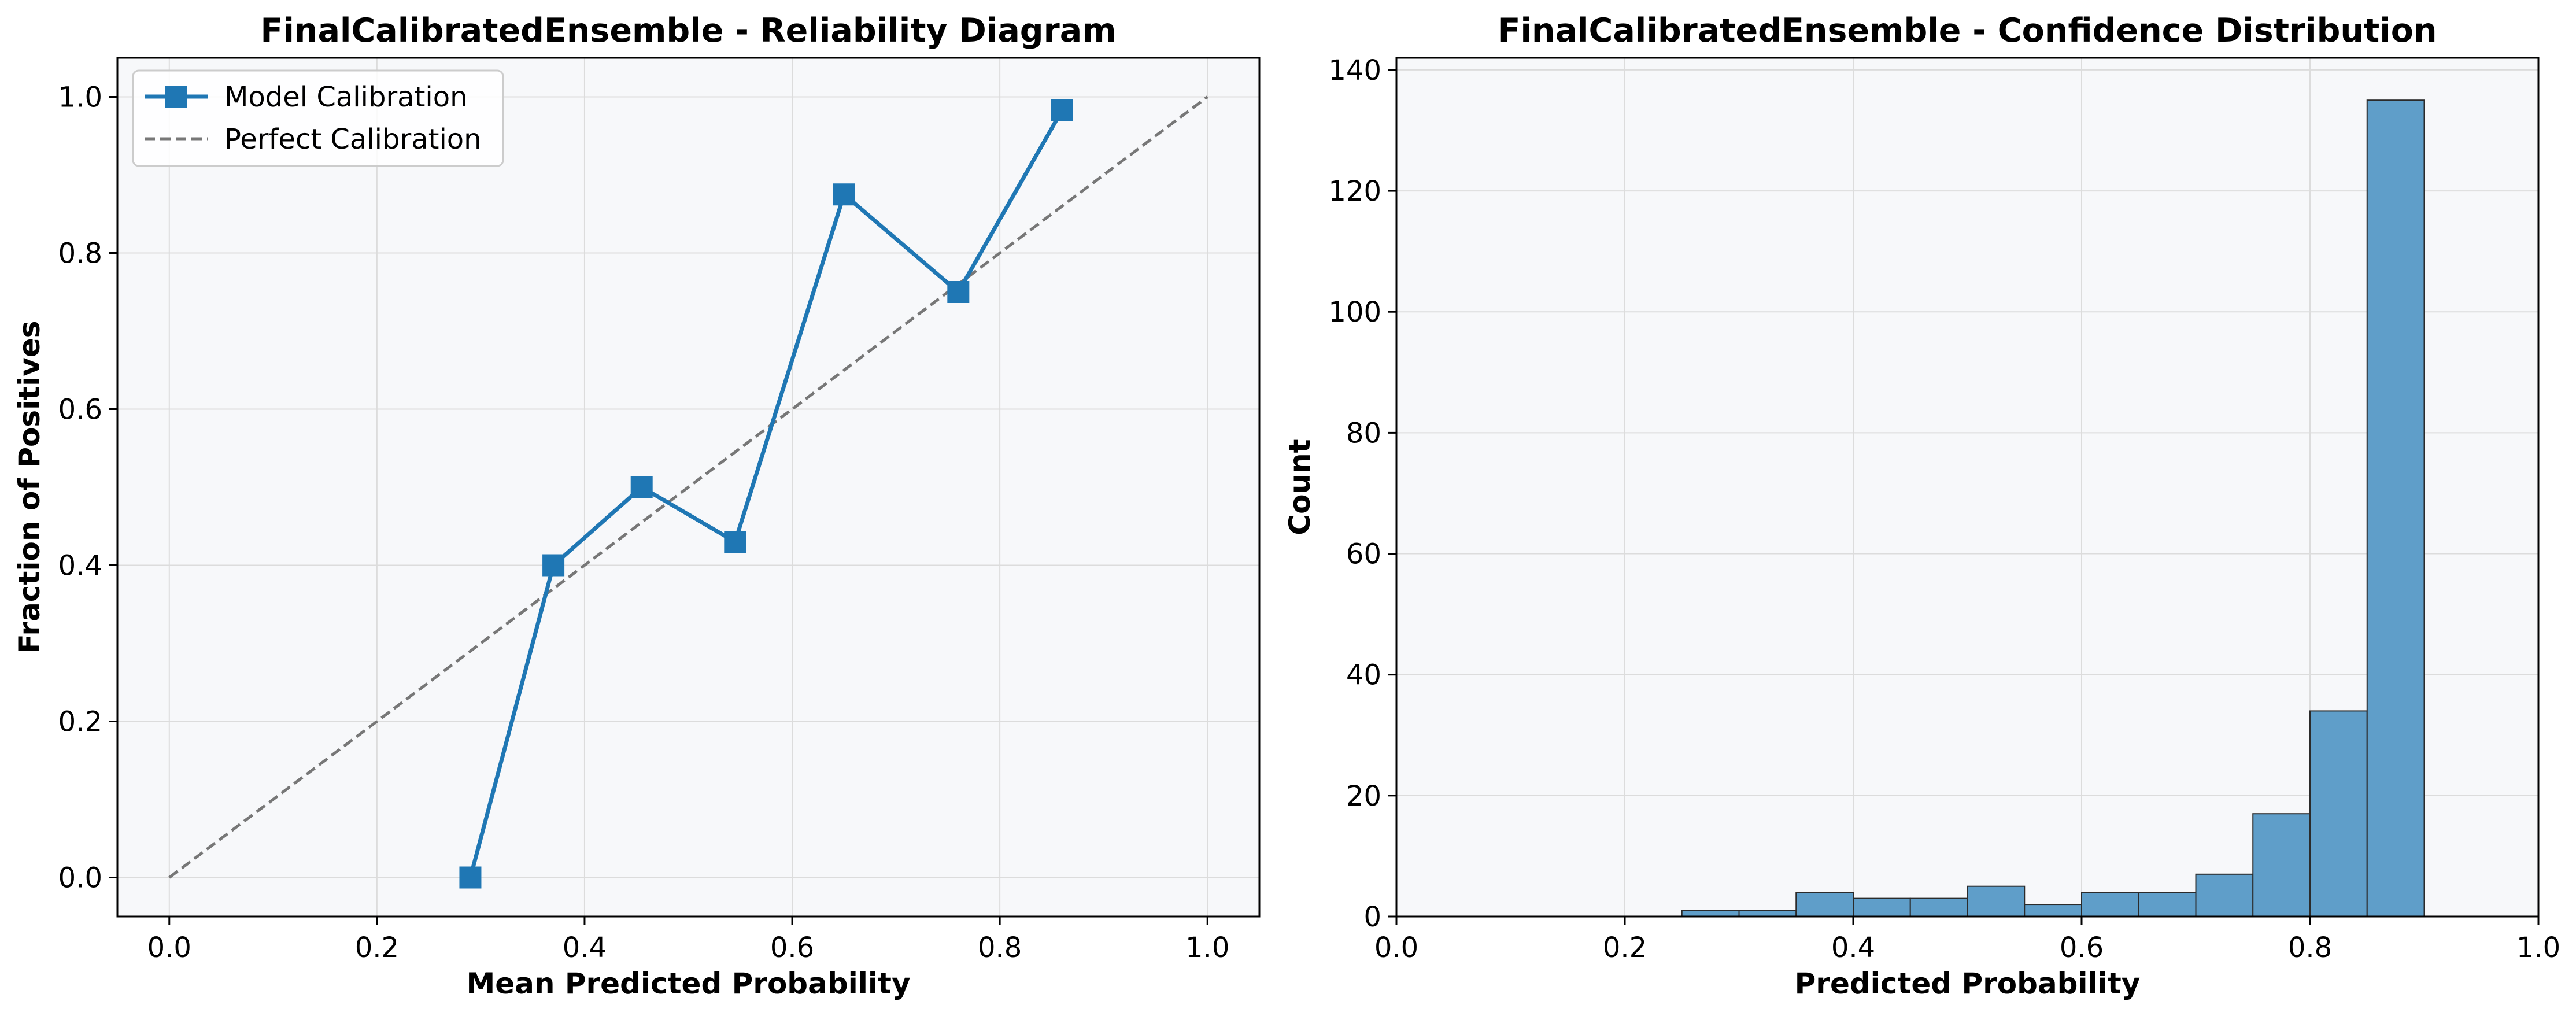 The height and width of the screenshot is (1016, 2576). What do you see at coordinates (80, 722) in the screenshot?
I see `y-tick-label: 0.2` at bounding box center [80, 722].